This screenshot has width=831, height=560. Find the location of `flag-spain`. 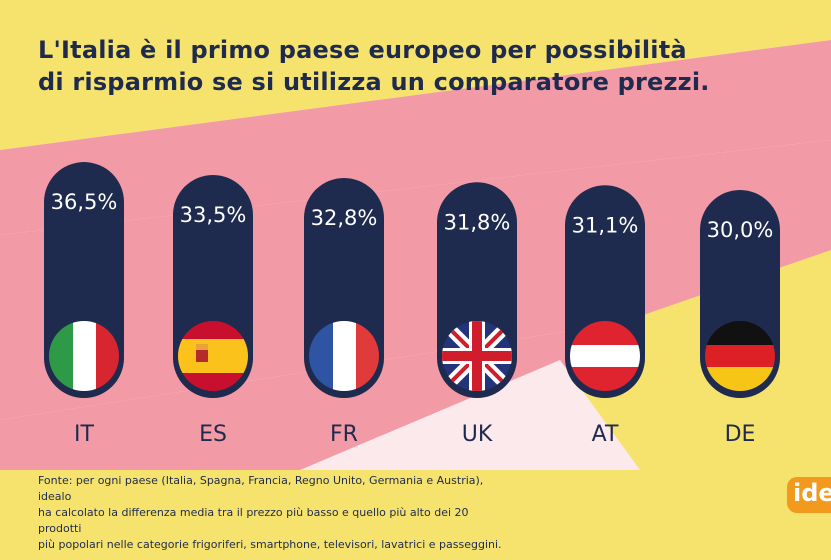

flag-spain is located at coordinates (213, 356).